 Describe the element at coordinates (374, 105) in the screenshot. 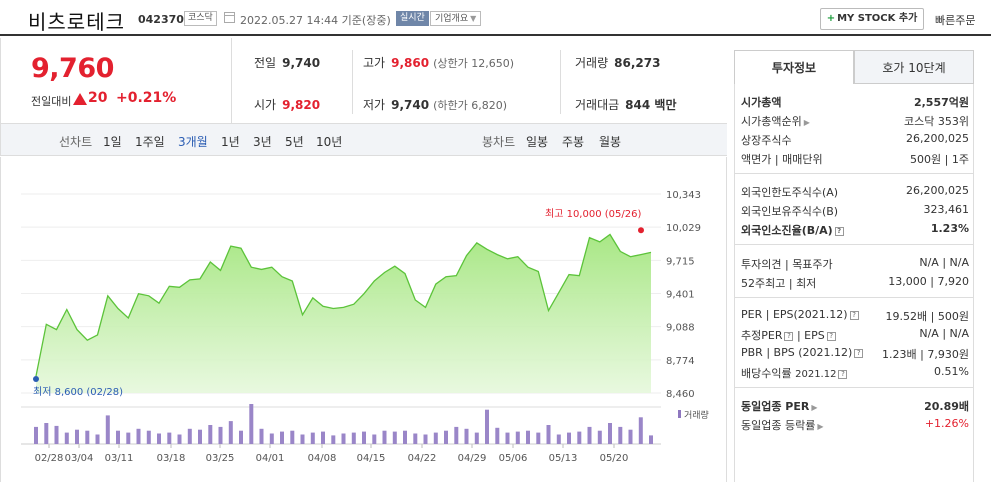

I see `stat-label: 저가` at that location.